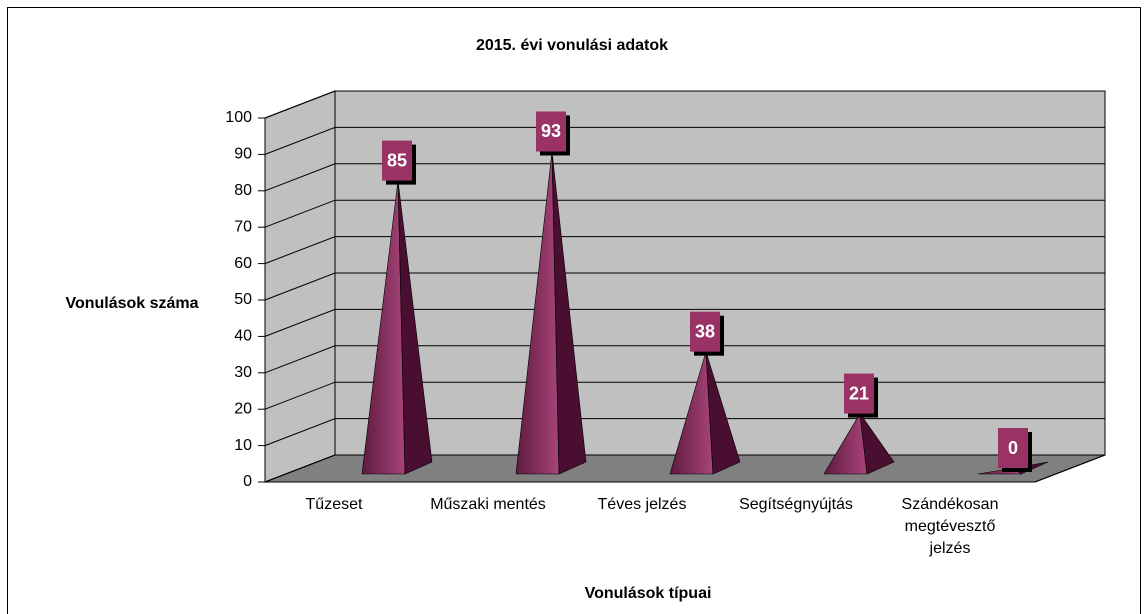 The width and height of the screenshot is (1144, 614). Describe the element at coordinates (131, 303) in the screenshot. I see `y-axis-label: Vonulások száma` at that location.